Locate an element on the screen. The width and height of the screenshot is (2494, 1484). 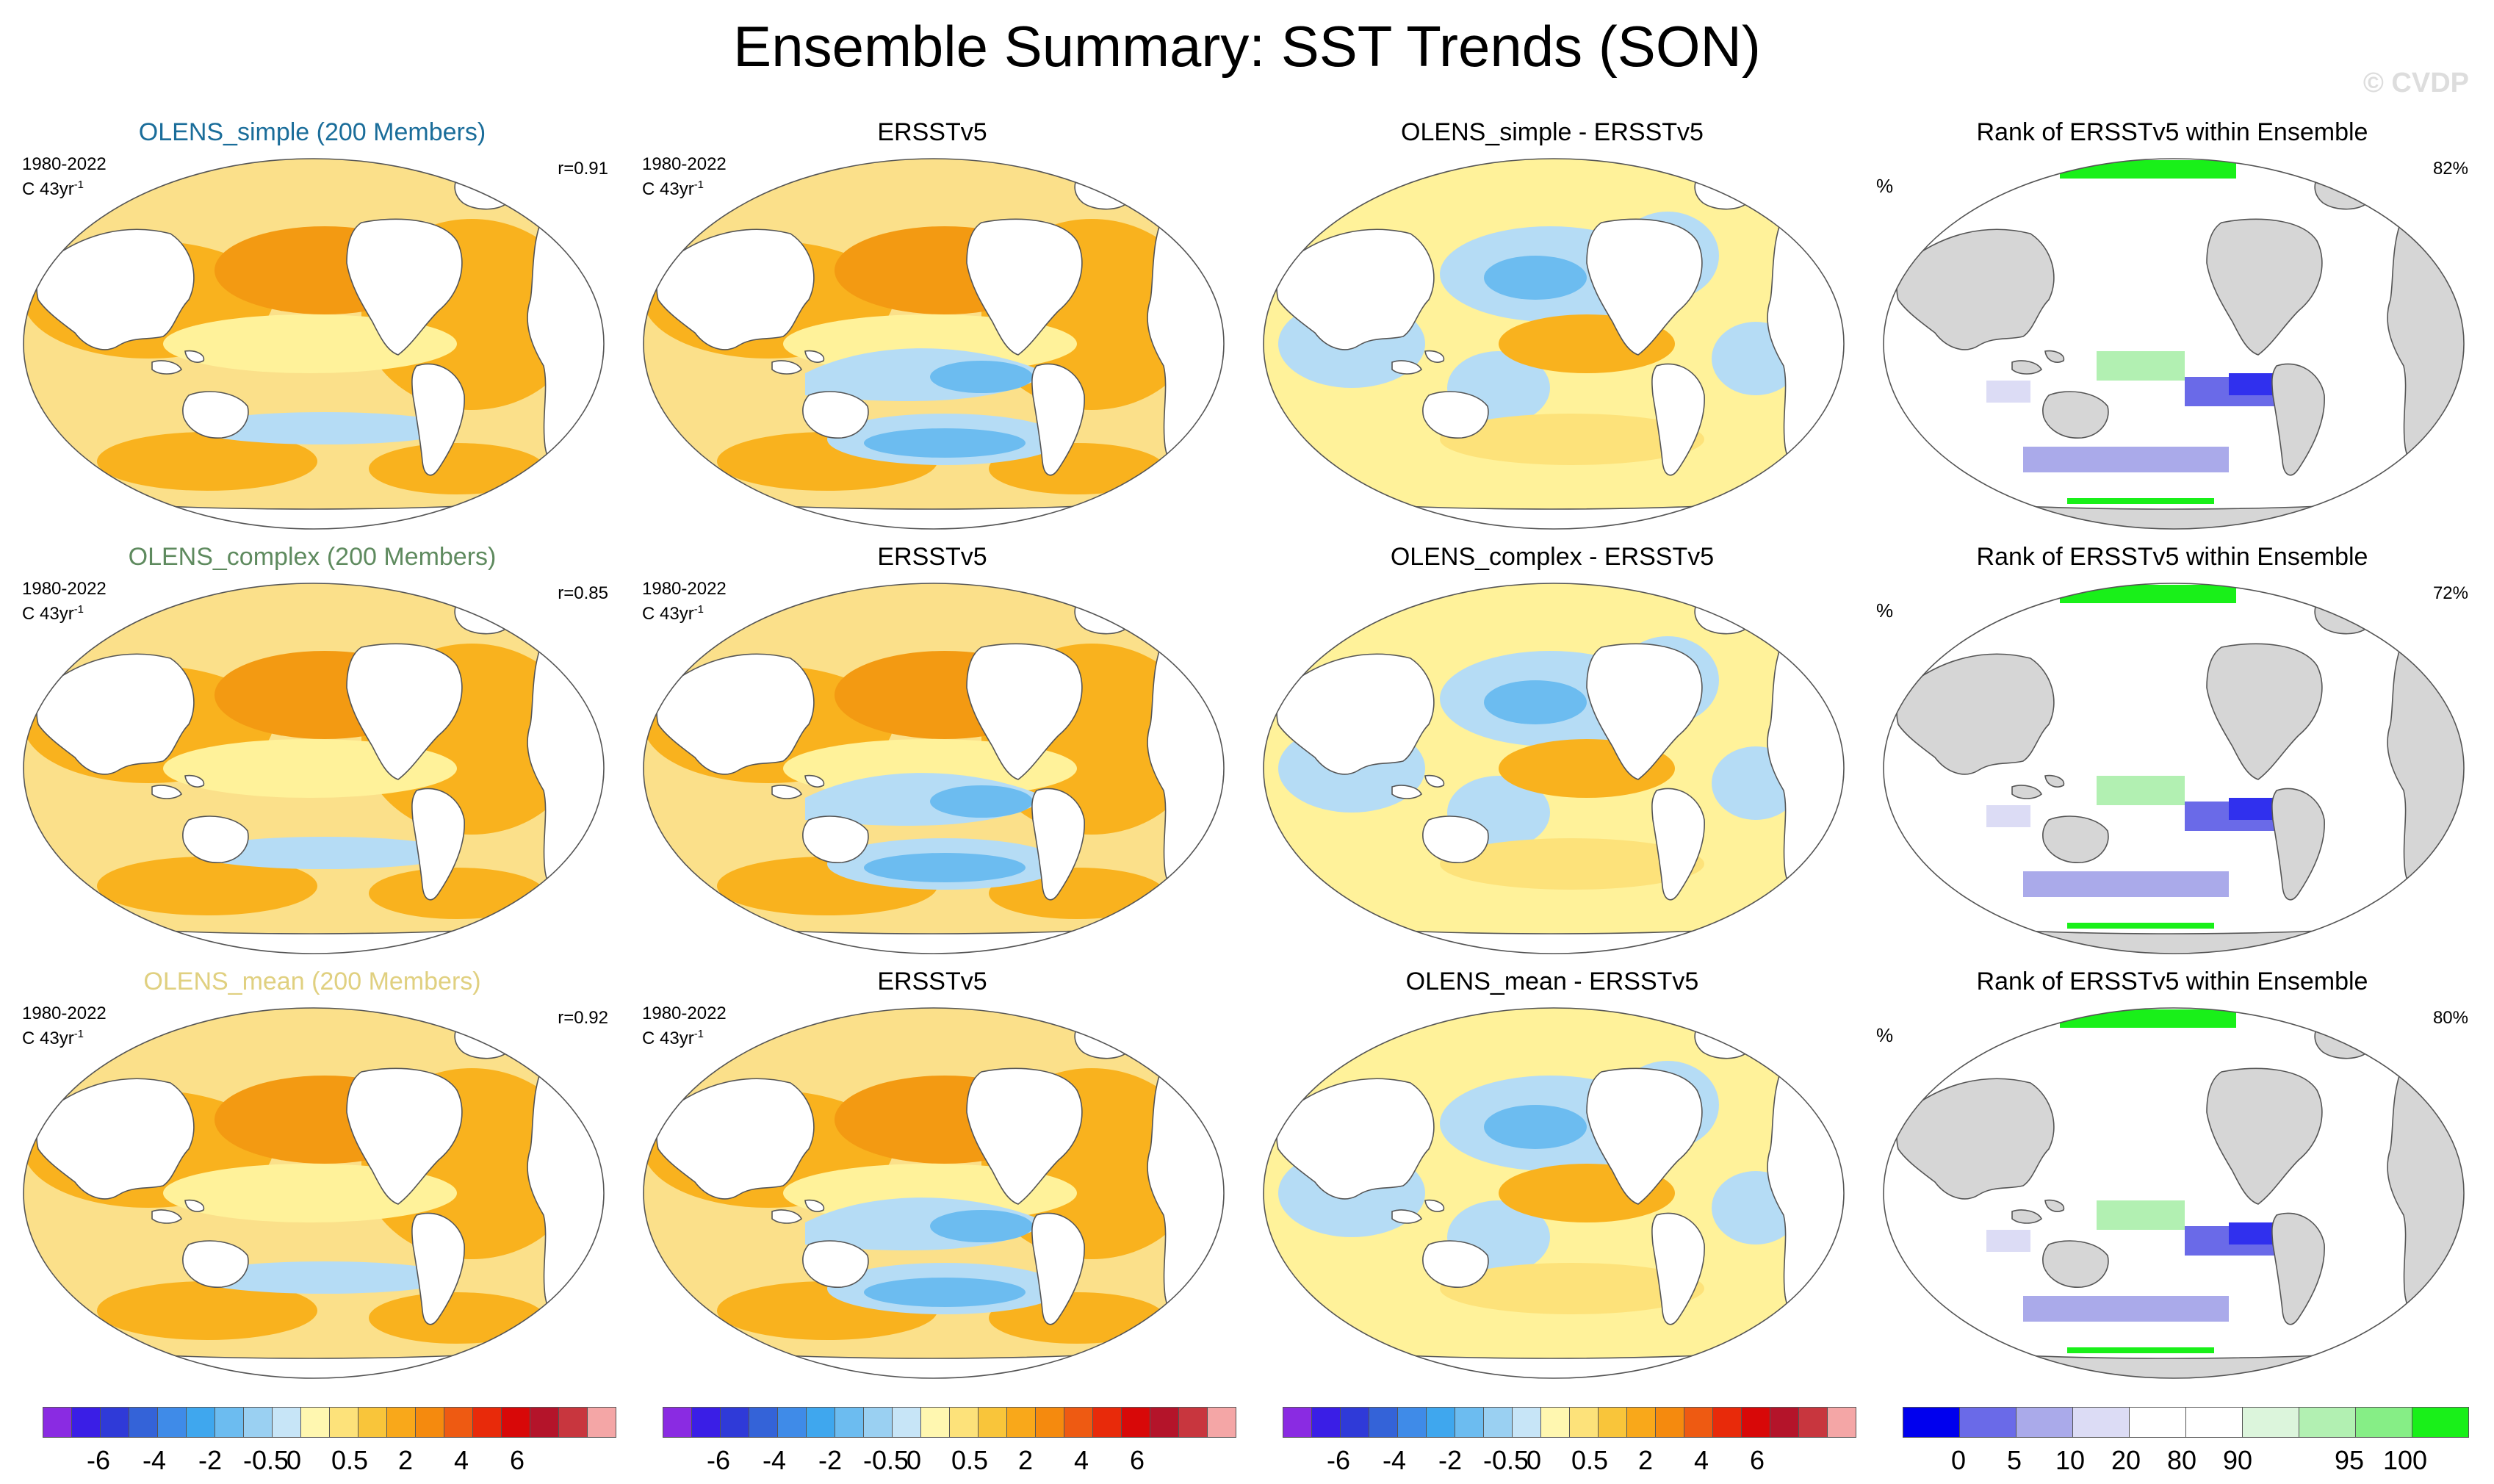
diff-panel-title: OLENS_complex - ERSSTv5 is located at coordinates (1552, 557).